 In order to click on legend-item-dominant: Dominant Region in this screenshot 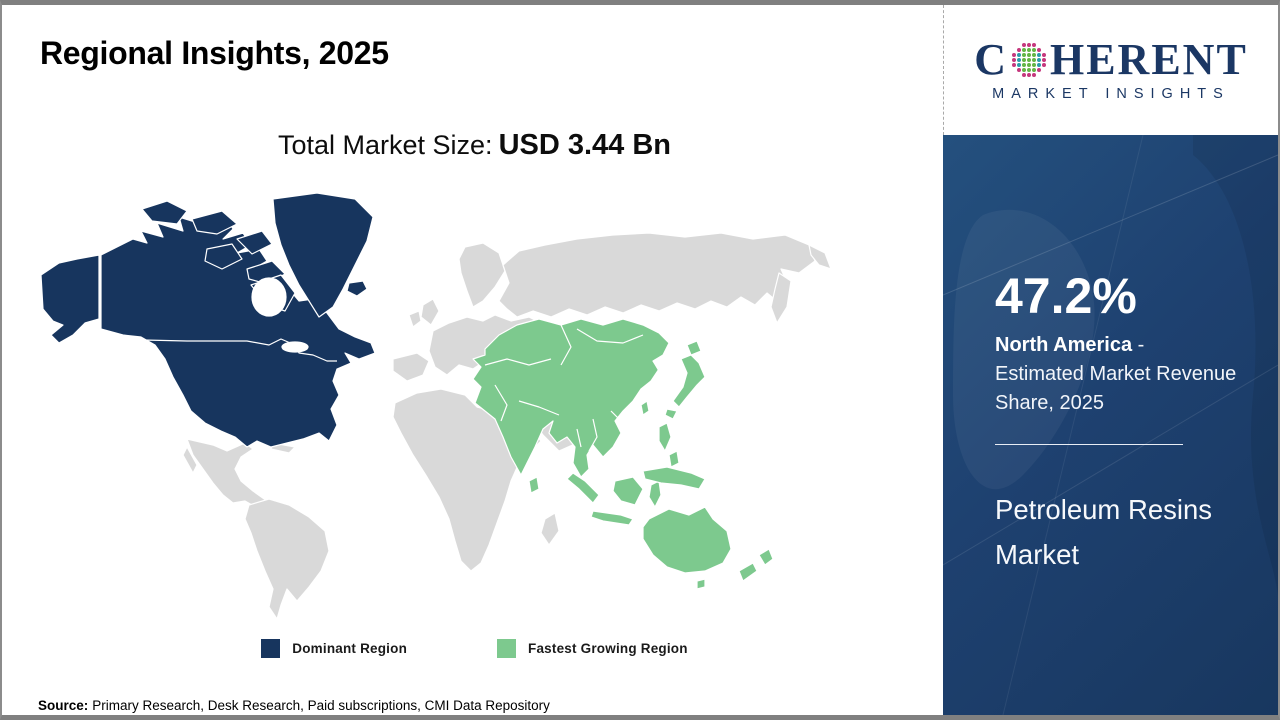, I will do `click(334, 648)`.